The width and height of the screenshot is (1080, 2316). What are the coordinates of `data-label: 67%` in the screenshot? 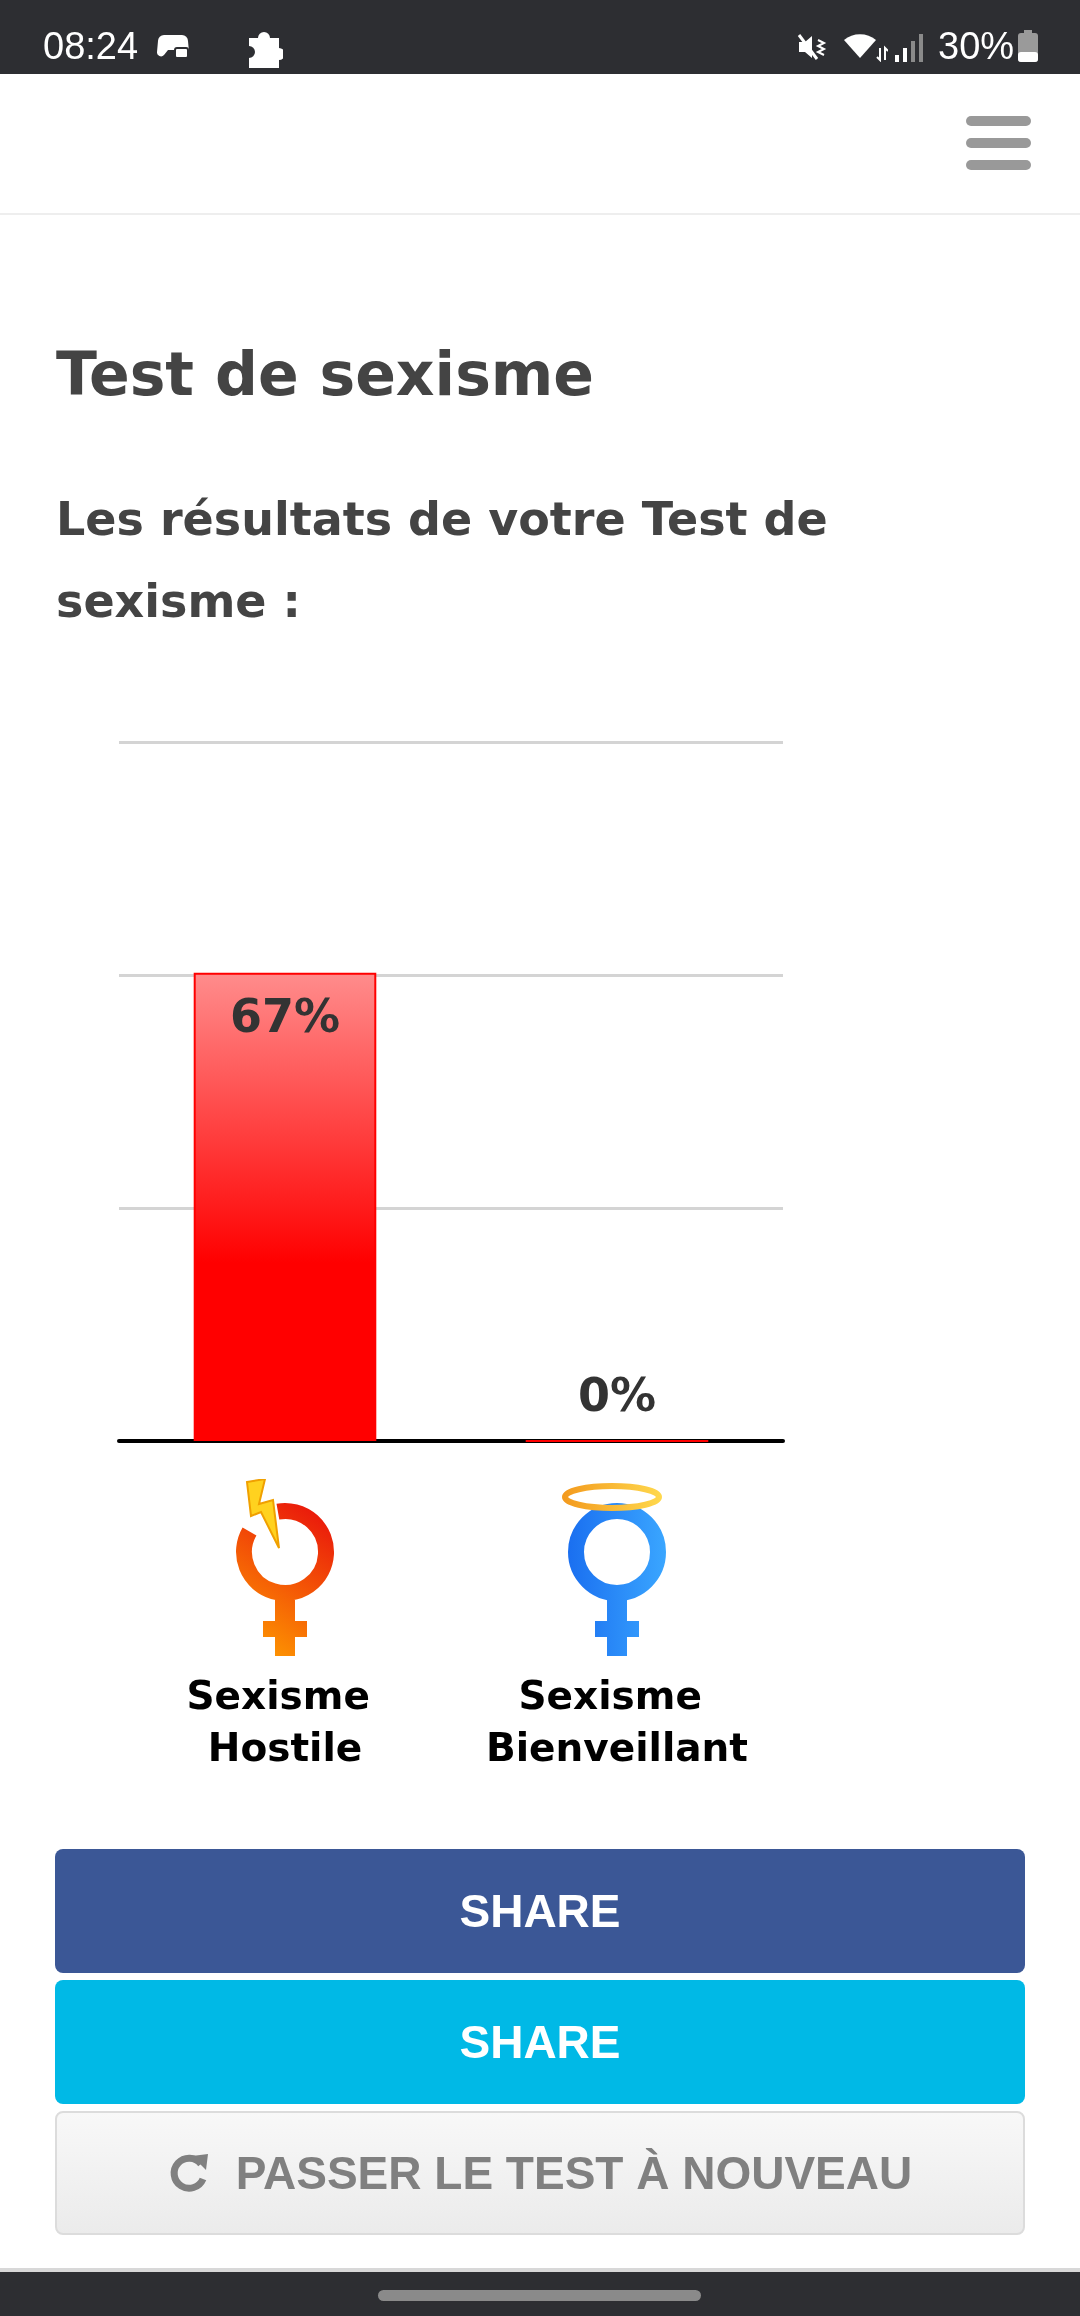 It's located at (285, 1015).